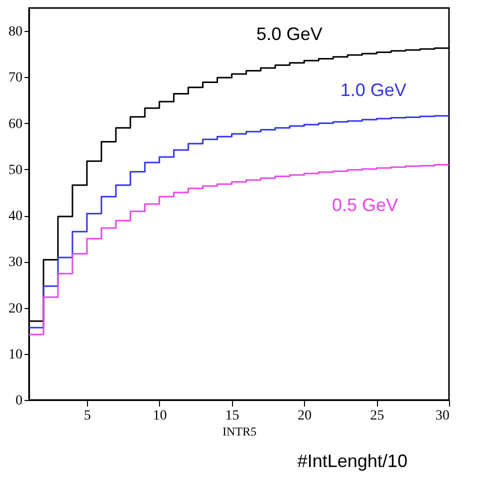  What do you see at coordinates (443, 416) in the screenshot?
I see `x-tick-label: 30` at bounding box center [443, 416].